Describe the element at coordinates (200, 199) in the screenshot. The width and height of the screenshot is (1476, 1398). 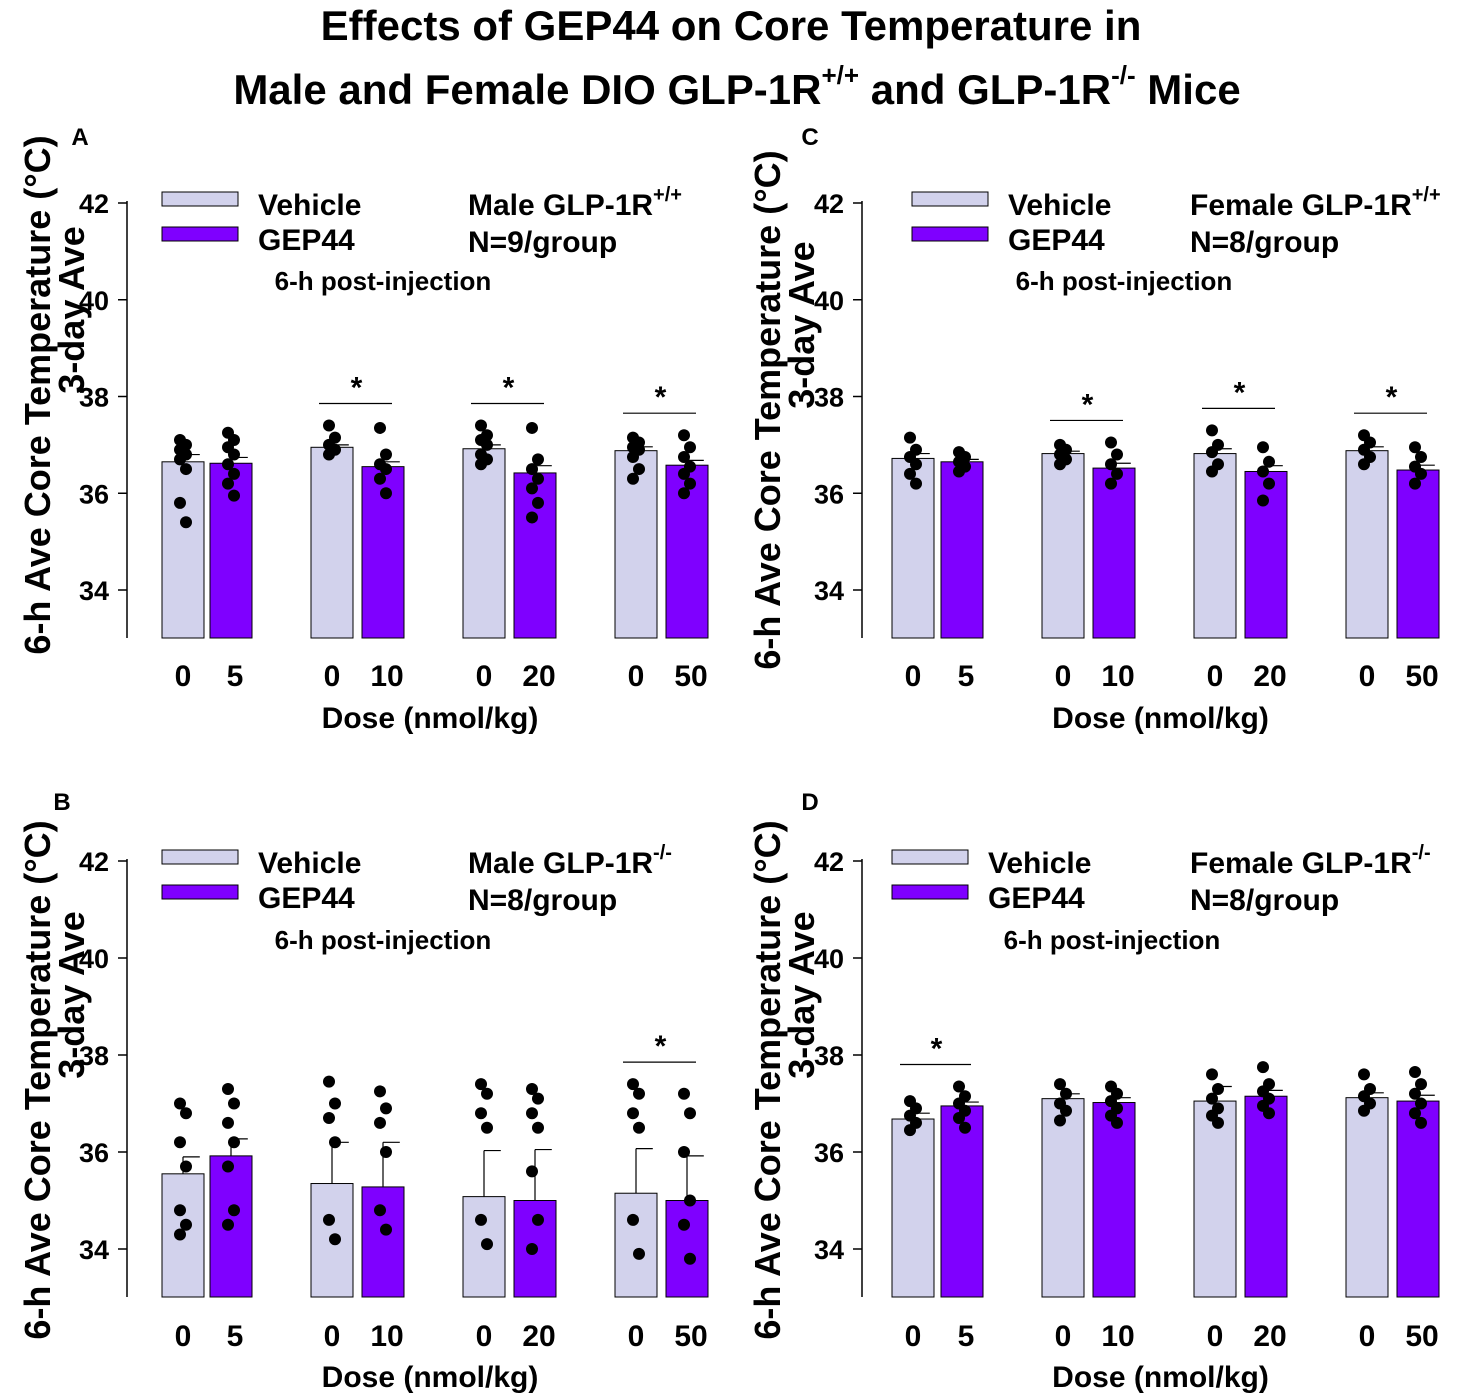
I see `legend-swatch-vehicle` at that location.